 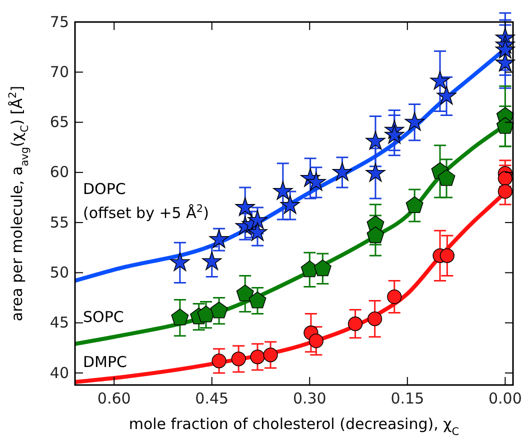 I want to click on annotation: DOPC, so click(x=104, y=189).